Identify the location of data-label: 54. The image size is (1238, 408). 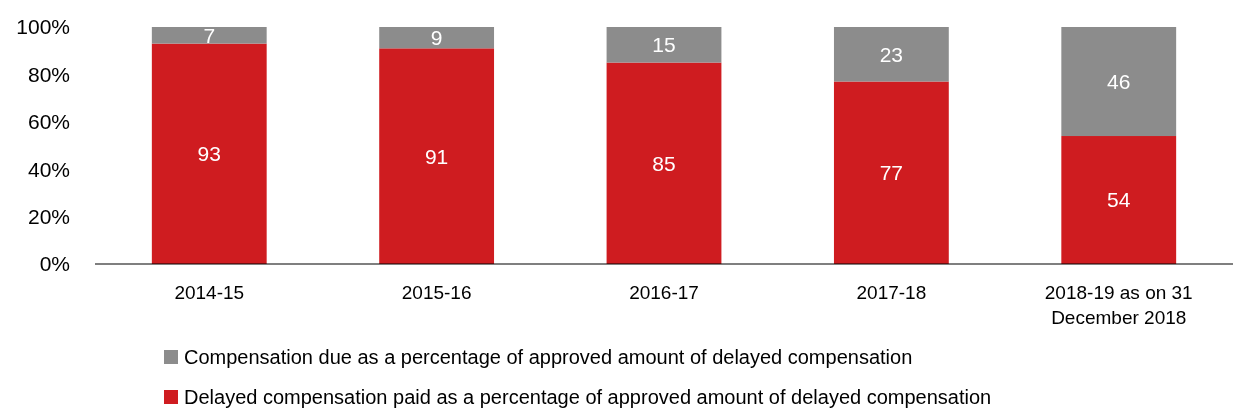
(1119, 200).